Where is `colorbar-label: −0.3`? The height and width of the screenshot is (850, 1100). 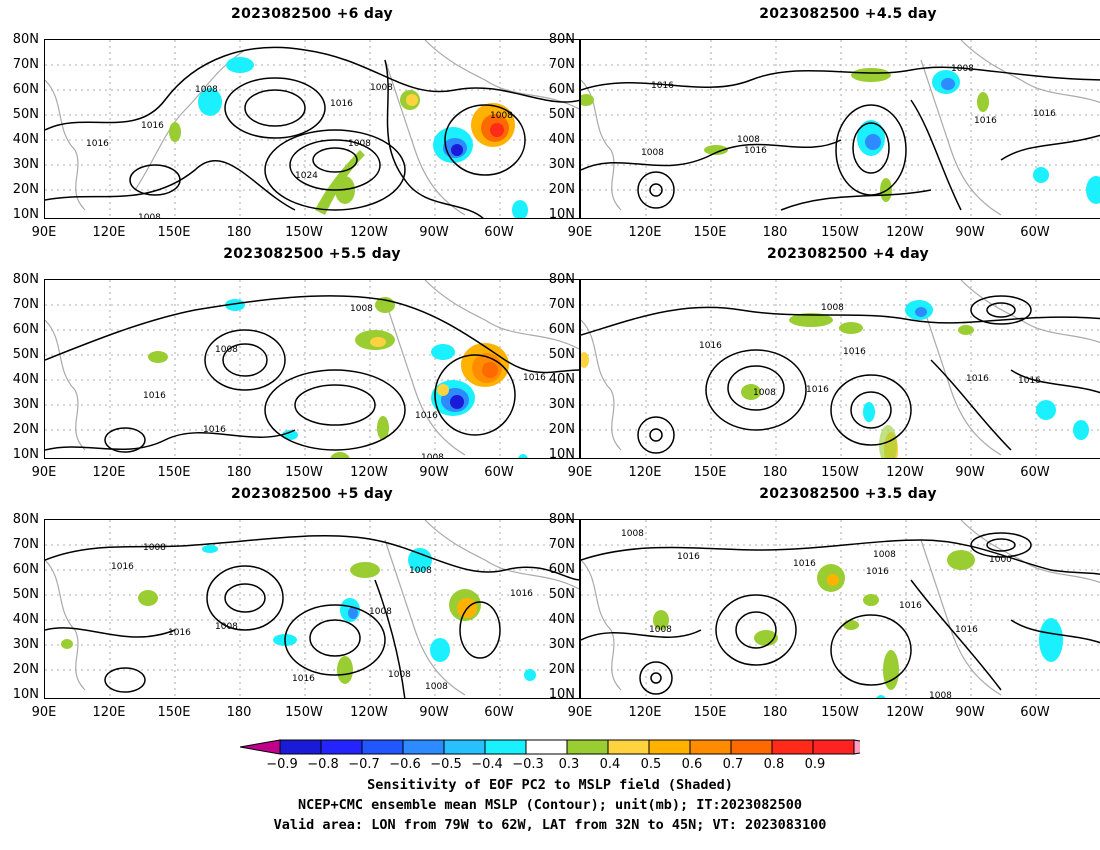 colorbar-label: −0.3 is located at coordinates (528, 764).